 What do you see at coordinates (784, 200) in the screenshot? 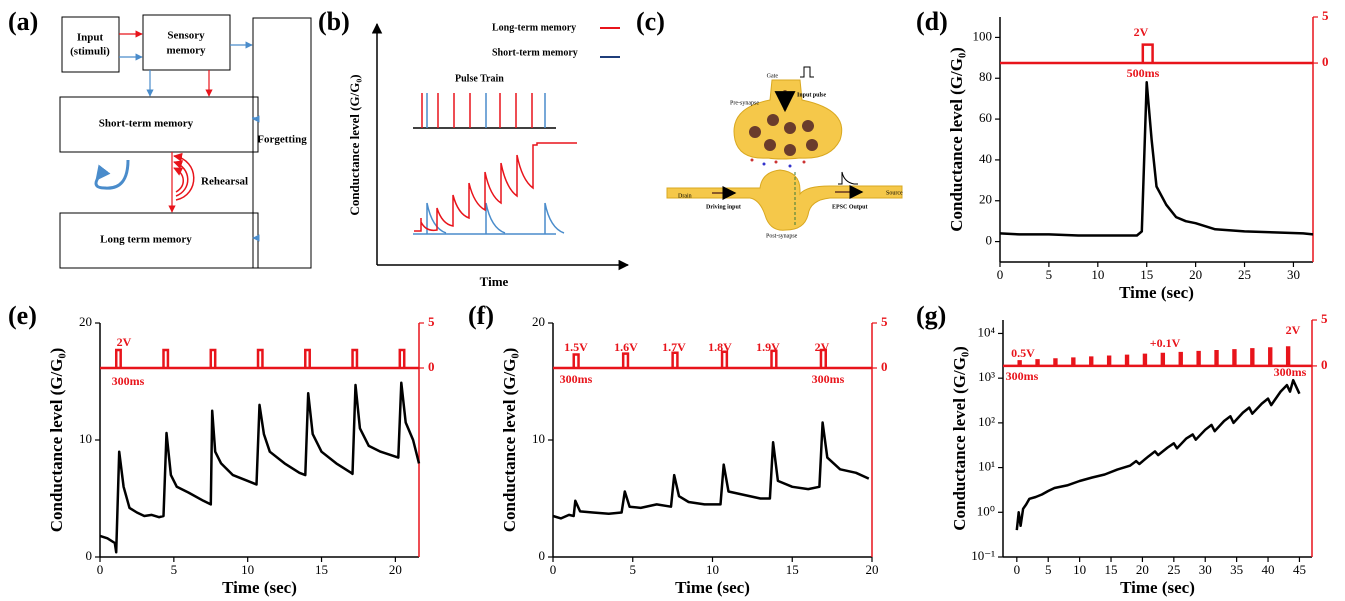
I see `post-synapse` at bounding box center [784, 200].